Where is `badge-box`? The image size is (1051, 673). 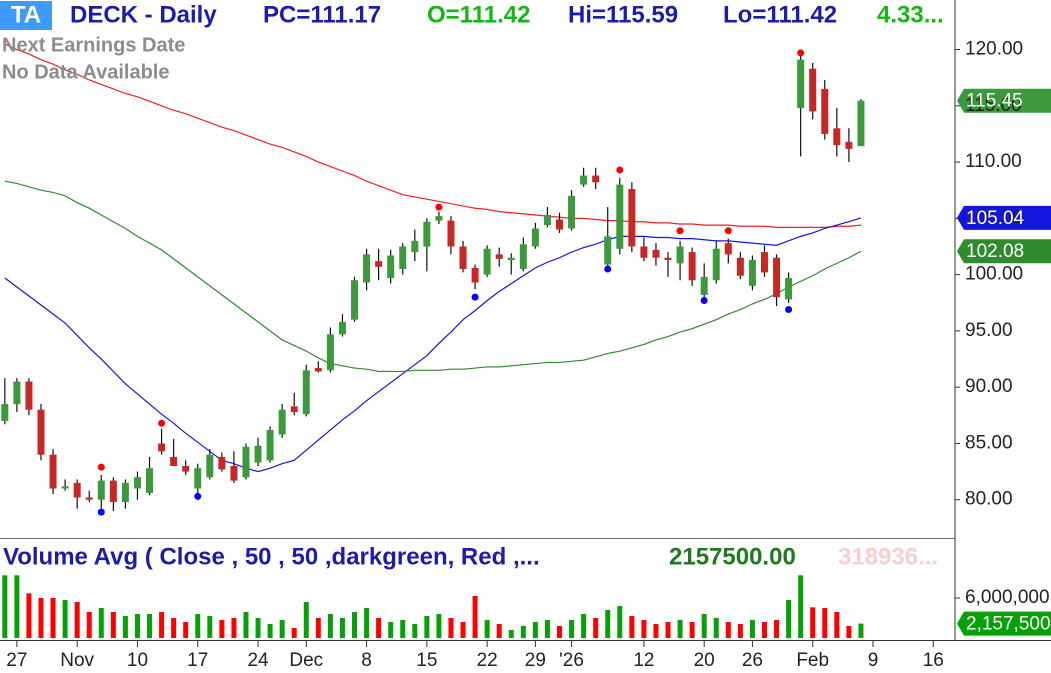 badge-box is located at coordinates (26, 15).